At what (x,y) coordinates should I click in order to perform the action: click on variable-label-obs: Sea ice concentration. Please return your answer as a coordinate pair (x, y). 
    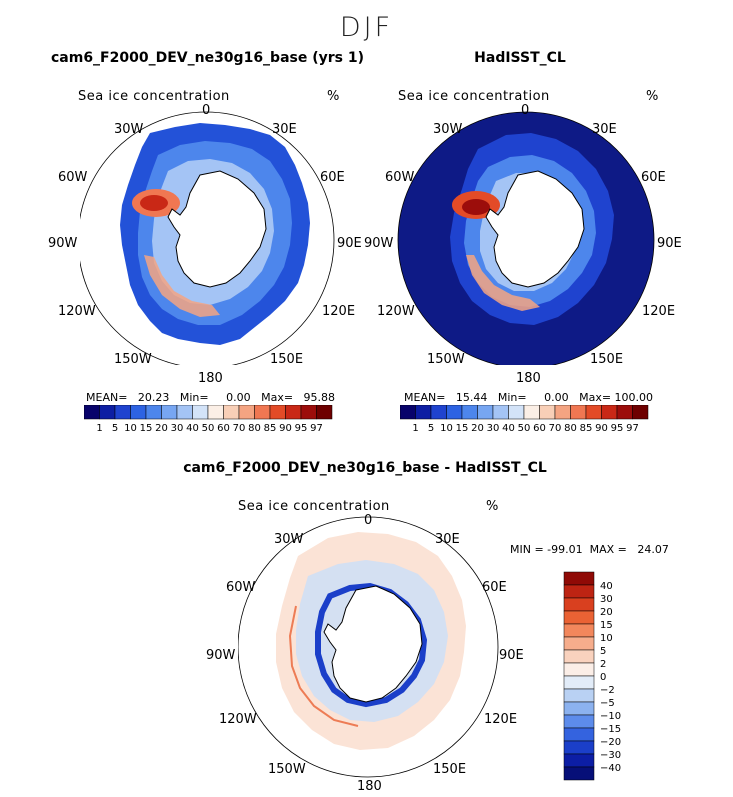
    Looking at the image, I should click on (474, 96).